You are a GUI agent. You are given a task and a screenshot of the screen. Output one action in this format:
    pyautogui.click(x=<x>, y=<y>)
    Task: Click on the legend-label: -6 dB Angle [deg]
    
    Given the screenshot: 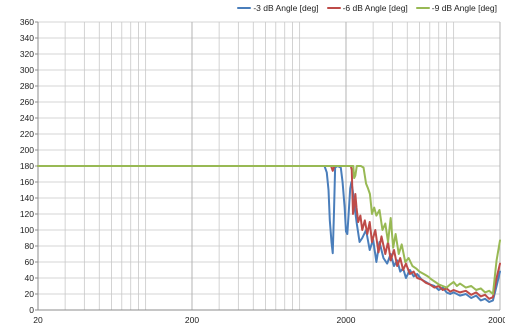 What is the action you would take?
    pyautogui.click(x=375, y=8)
    